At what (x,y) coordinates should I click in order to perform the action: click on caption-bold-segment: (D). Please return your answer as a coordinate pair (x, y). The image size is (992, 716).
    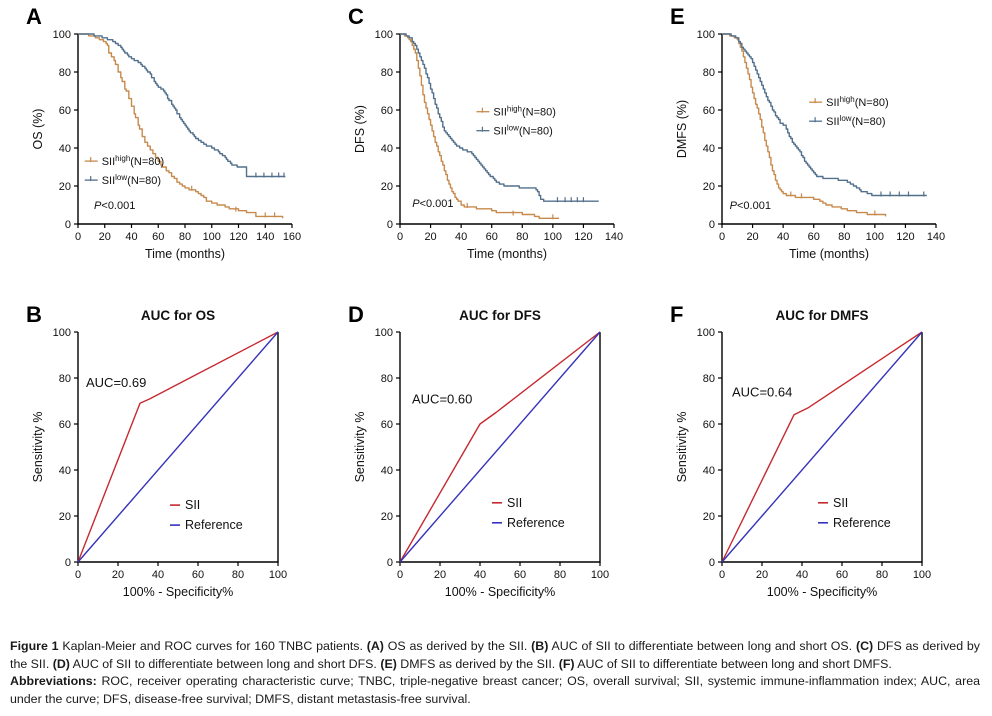
    Looking at the image, I should click on (61, 663).